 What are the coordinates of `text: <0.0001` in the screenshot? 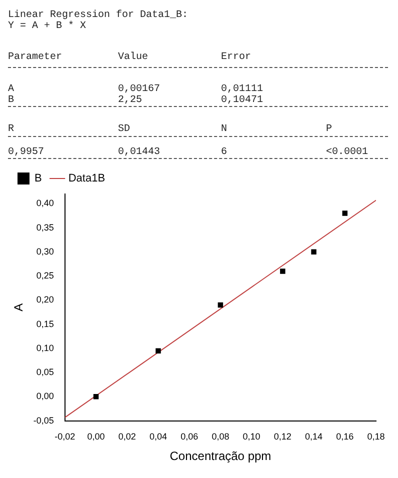 It's located at (347, 152).